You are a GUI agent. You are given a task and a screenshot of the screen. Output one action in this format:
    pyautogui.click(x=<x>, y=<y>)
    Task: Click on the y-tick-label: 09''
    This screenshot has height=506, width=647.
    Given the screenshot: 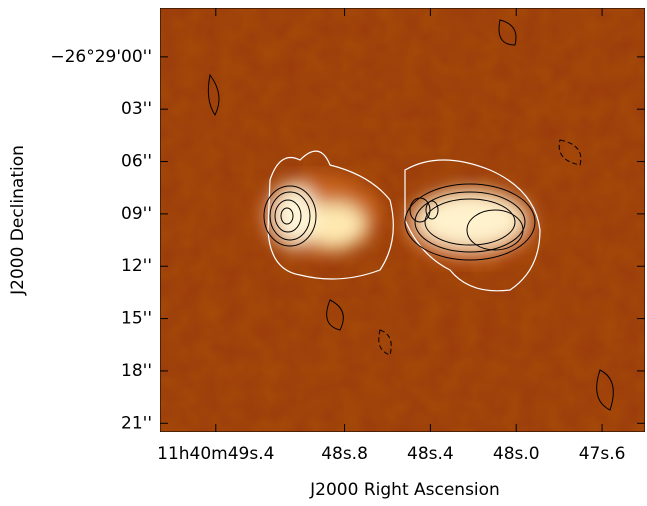 What is the action you would take?
    pyautogui.click(x=136, y=214)
    